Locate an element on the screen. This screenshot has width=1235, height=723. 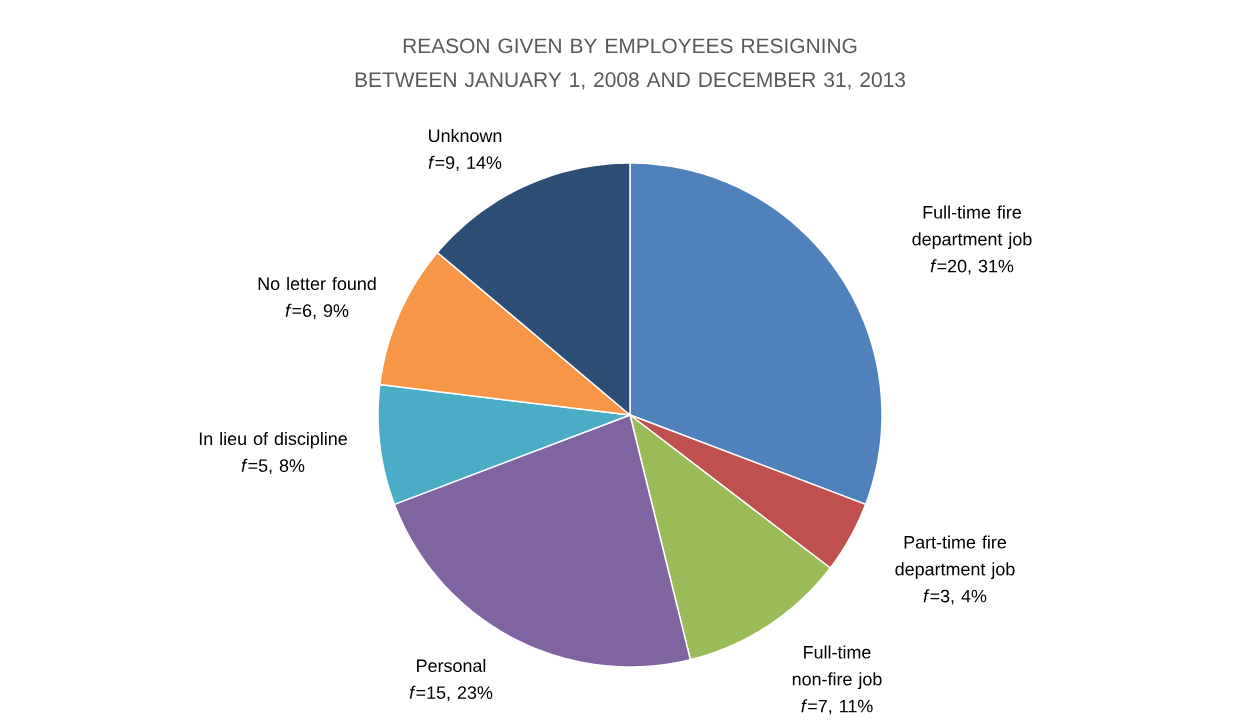
data-label: f=5, 8% is located at coordinates (273, 466).